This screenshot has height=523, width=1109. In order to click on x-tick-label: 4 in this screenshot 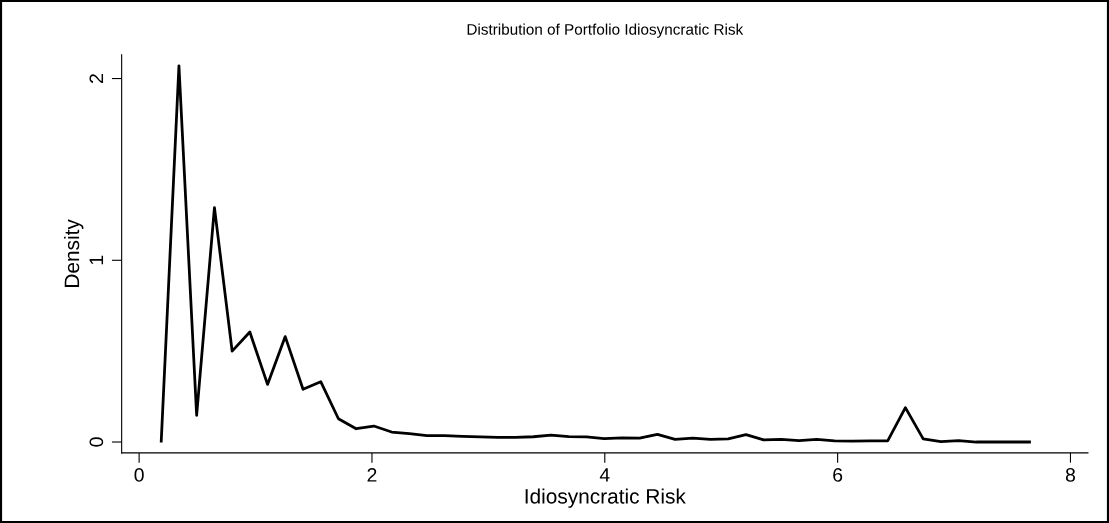, I will do `click(604, 475)`.